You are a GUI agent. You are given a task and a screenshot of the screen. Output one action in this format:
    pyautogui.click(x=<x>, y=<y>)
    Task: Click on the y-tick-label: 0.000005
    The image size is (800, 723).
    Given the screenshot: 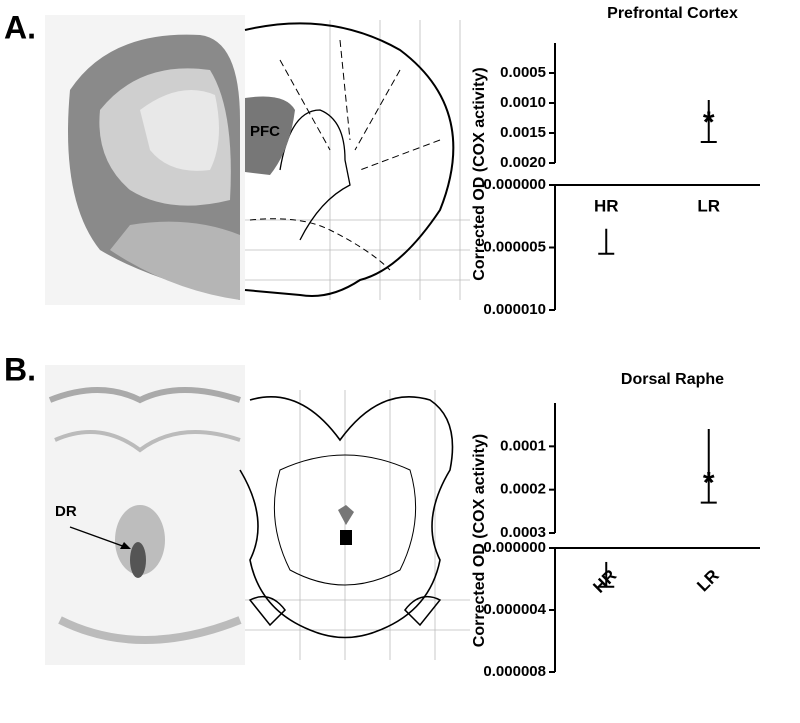 What is the action you would take?
    pyautogui.click(x=514, y=246)
    